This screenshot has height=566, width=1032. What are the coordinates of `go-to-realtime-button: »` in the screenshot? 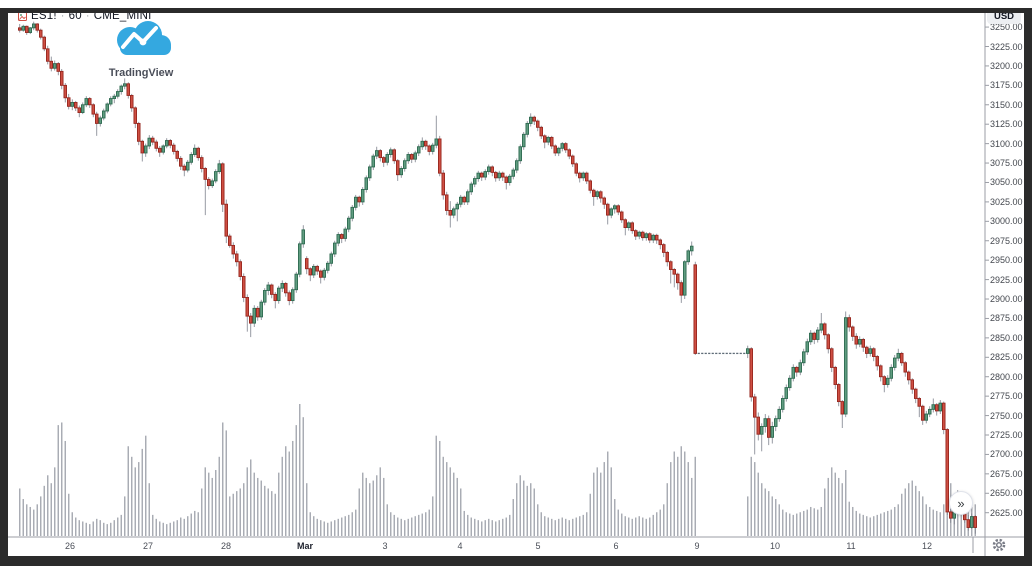 It's located at (961, 503).